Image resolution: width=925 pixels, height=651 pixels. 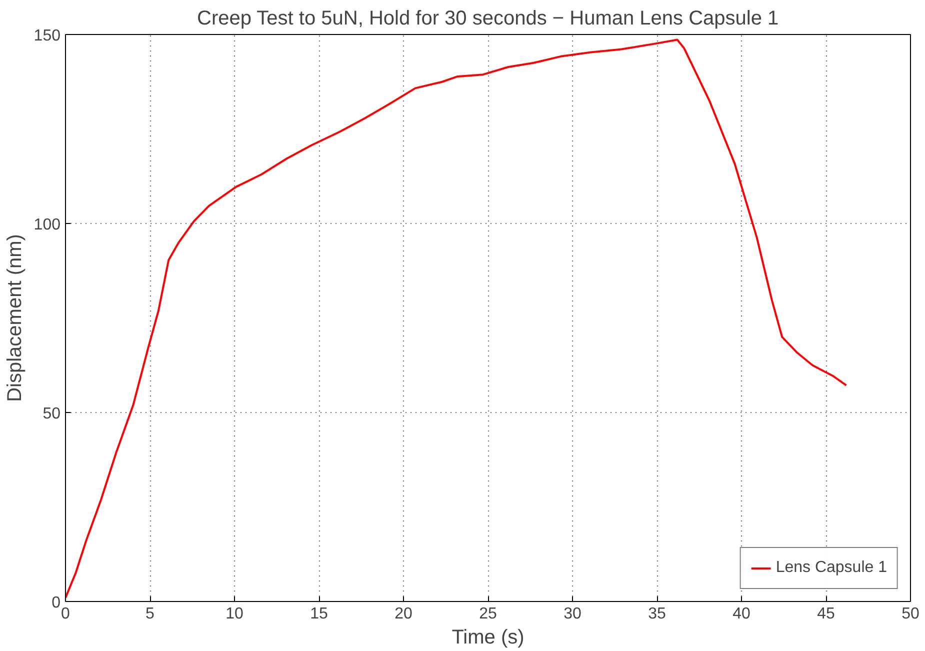 I want to click on y-axis-title: Displacement (nm), so click(x=15, y=318).